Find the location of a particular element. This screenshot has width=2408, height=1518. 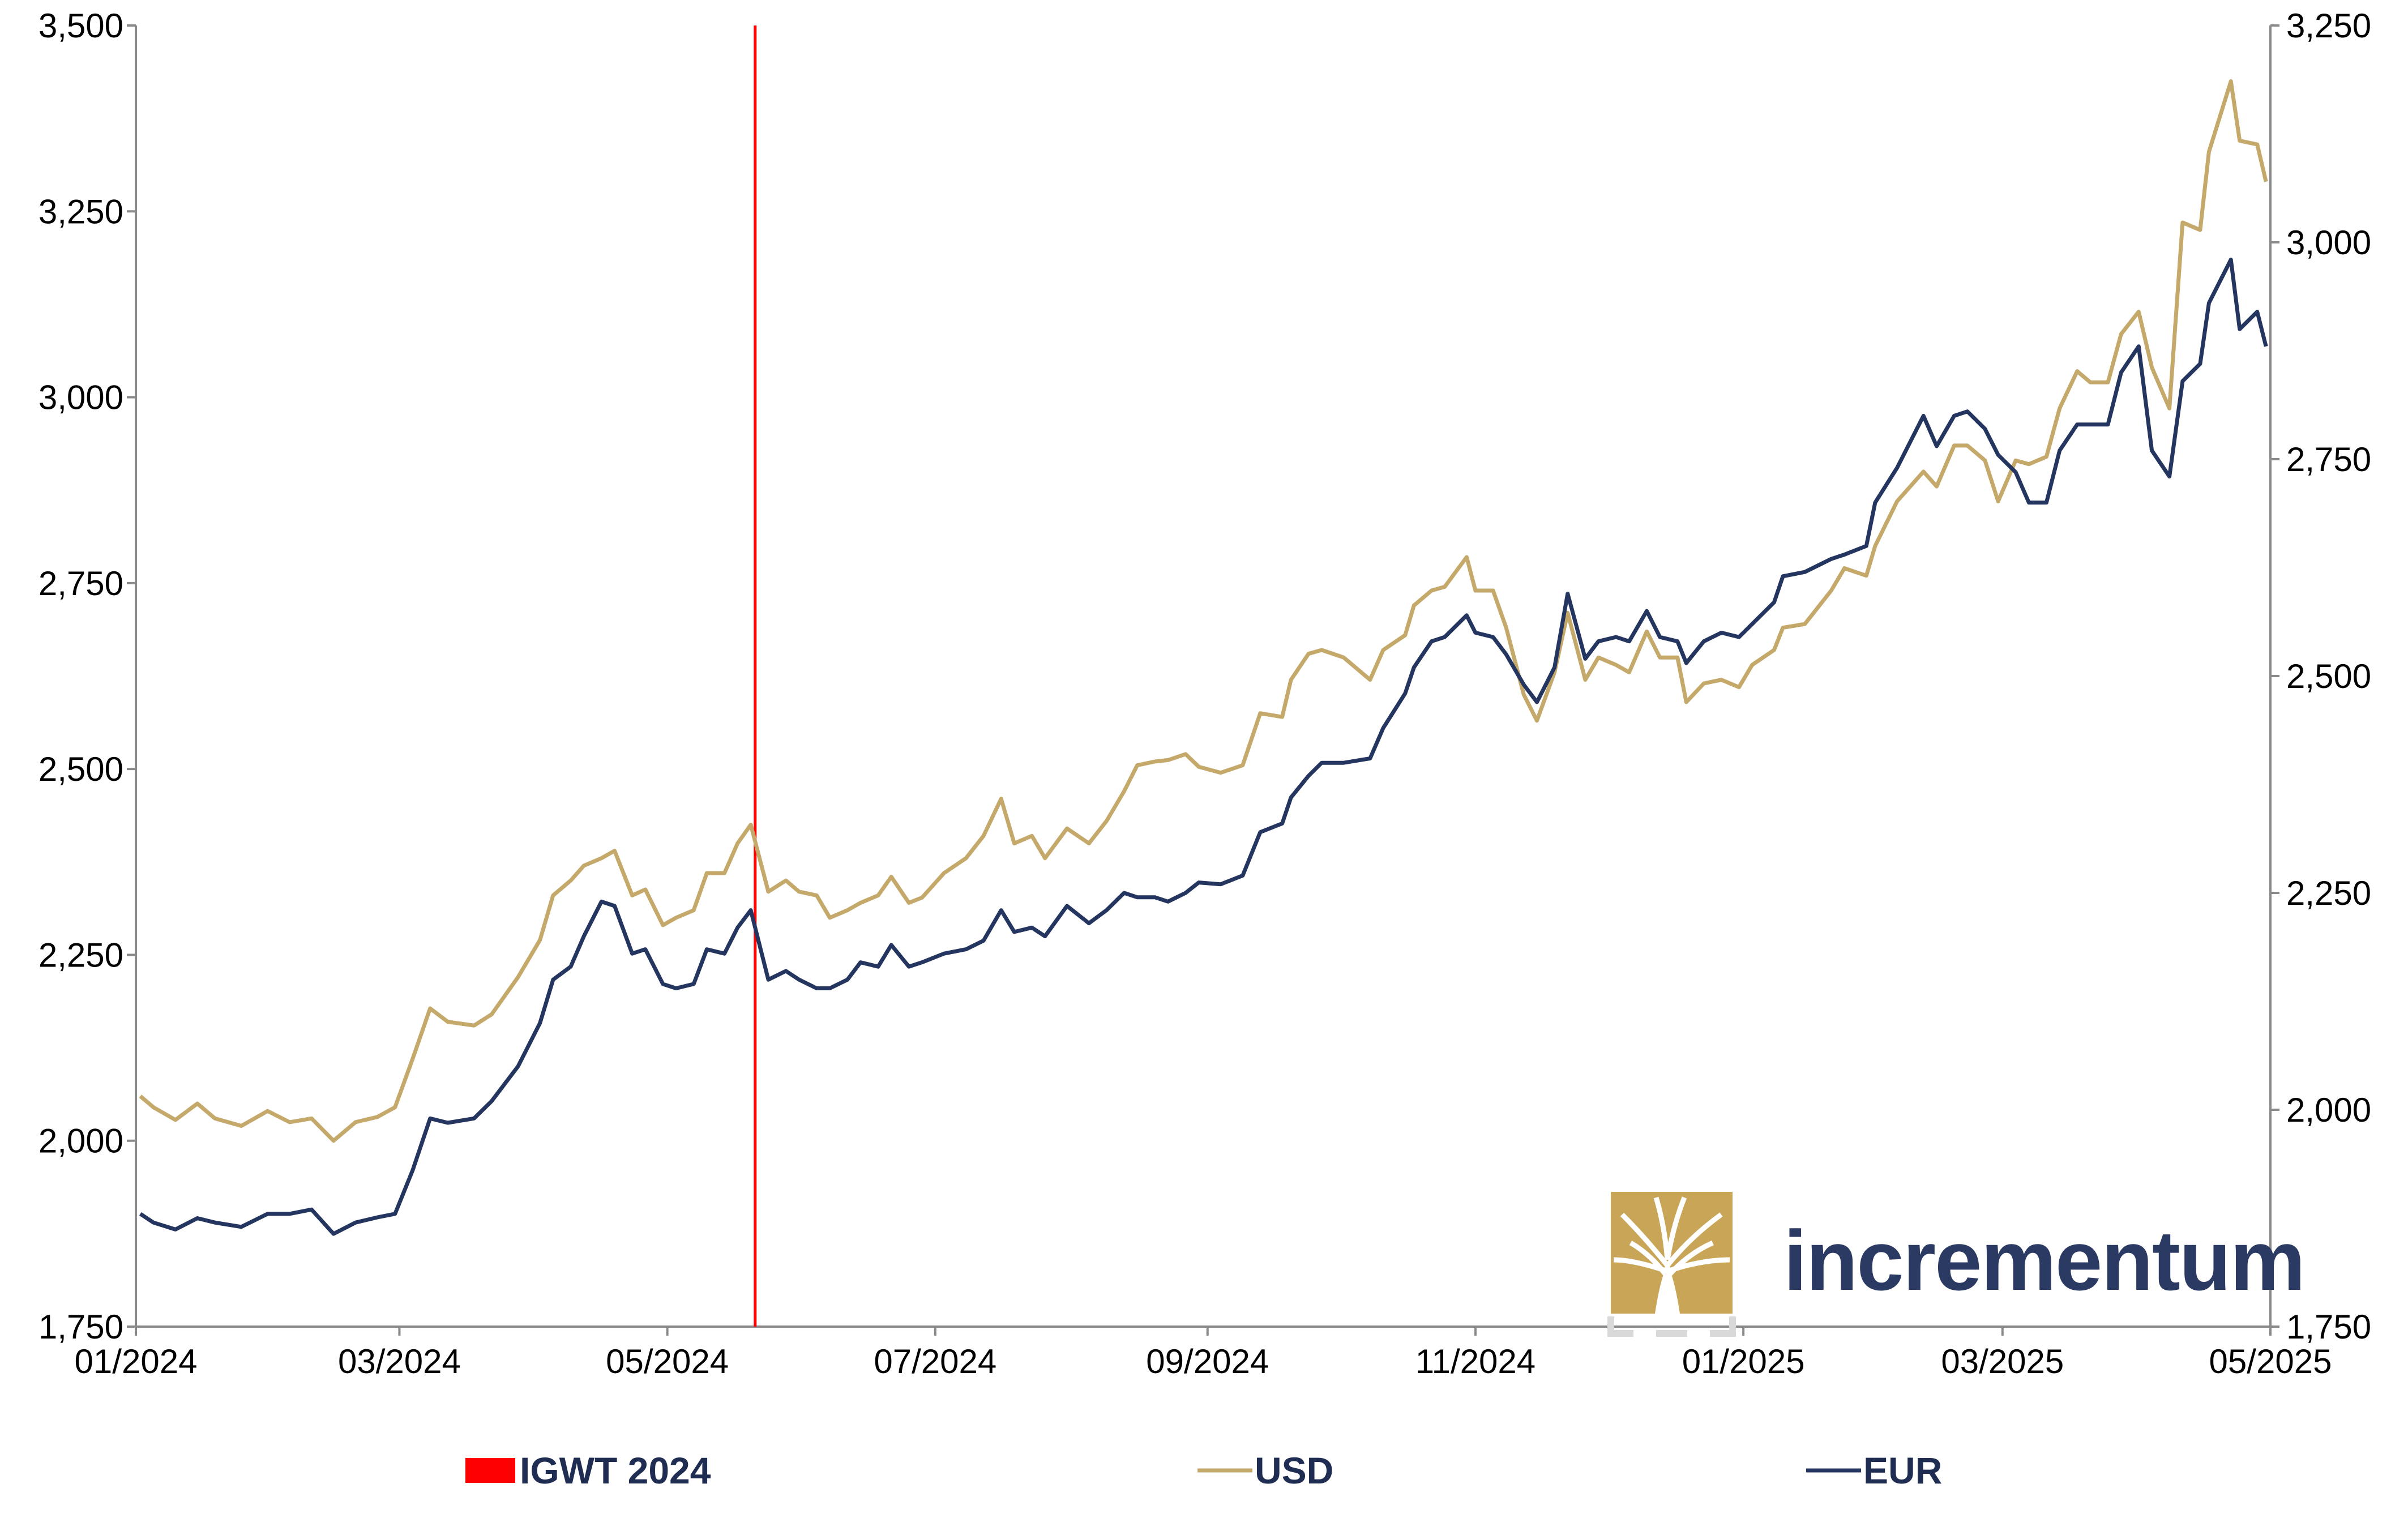

incrementum-logo: incrementum is located at coordinates (1956, 1265).